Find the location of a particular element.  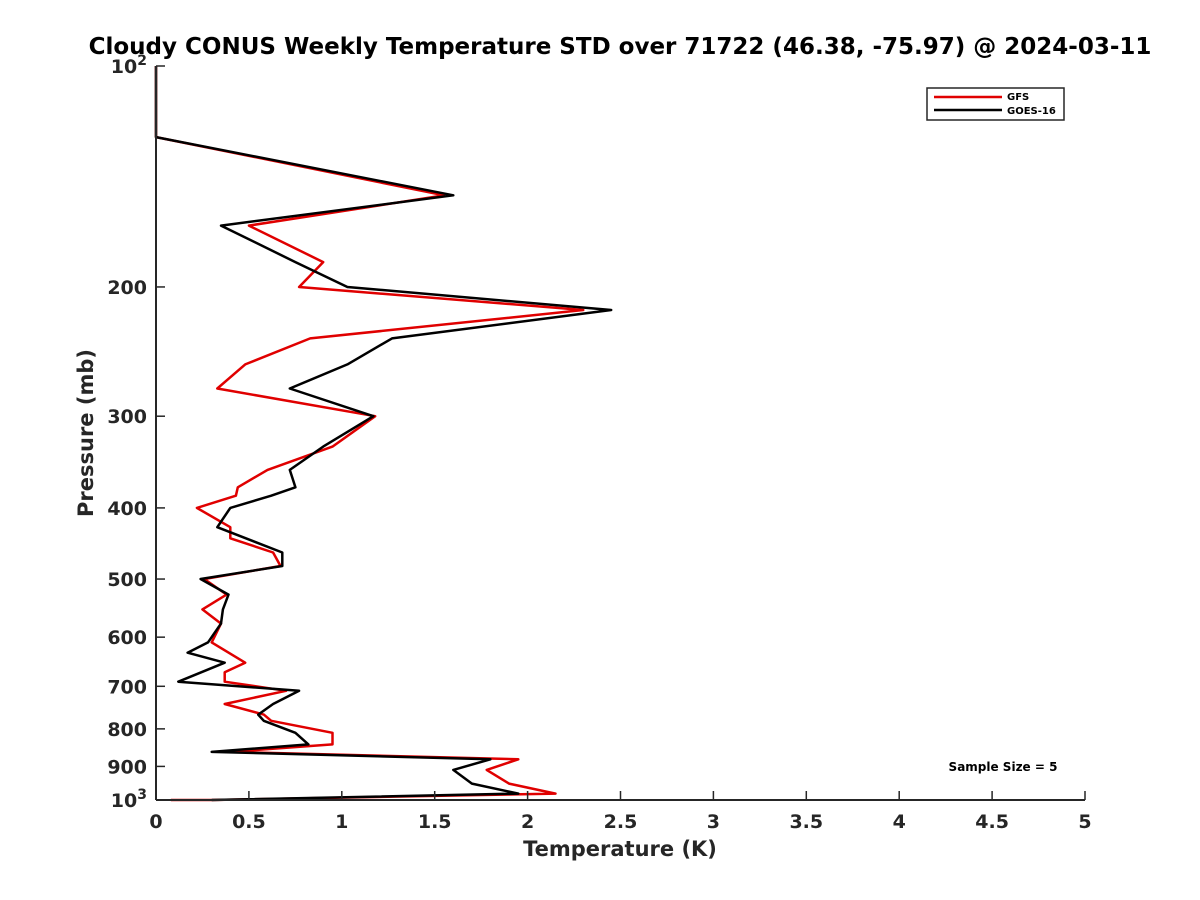

legend-box is located at coordinates (995, 104).